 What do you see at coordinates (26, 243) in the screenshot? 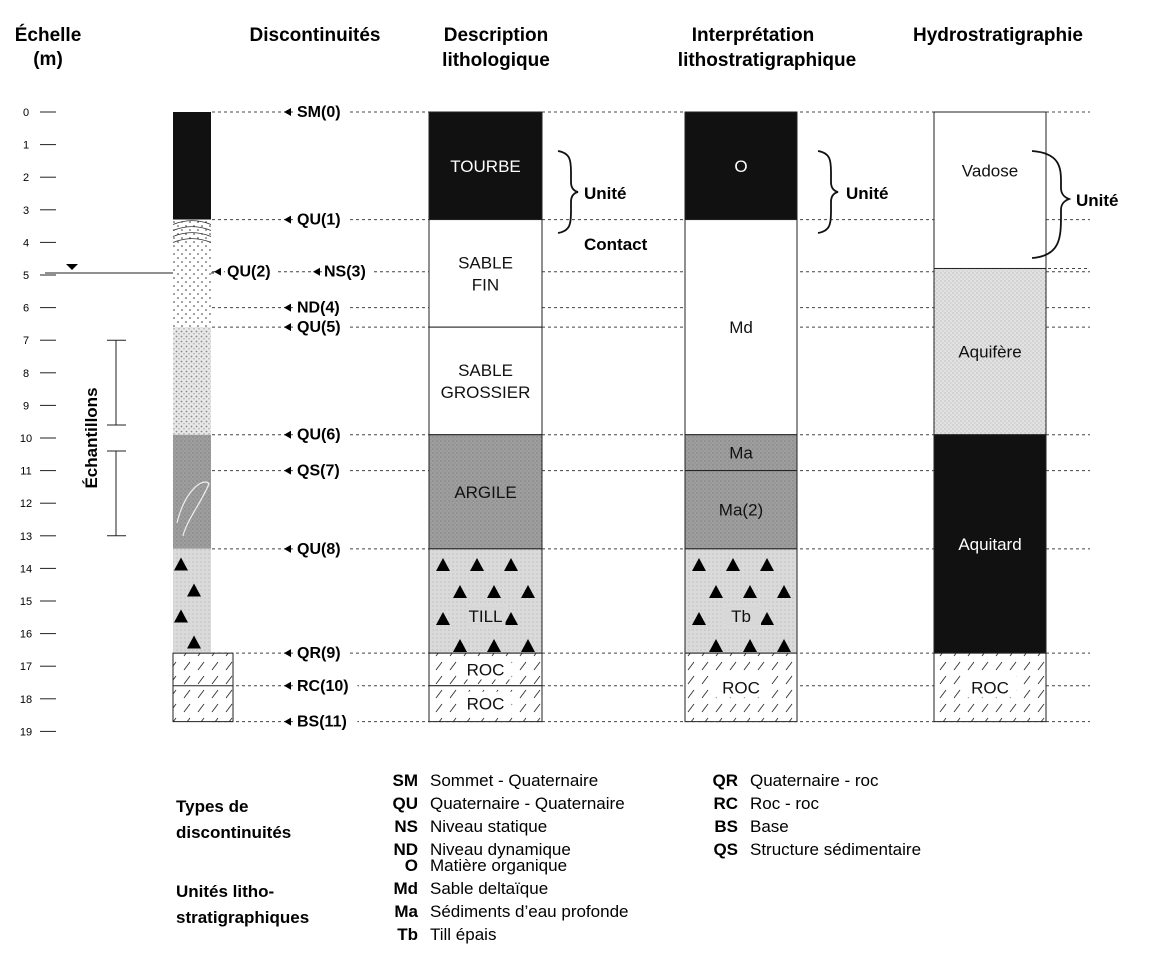
I see `depth-tick-label: 4` at bounding box center [26, 243].